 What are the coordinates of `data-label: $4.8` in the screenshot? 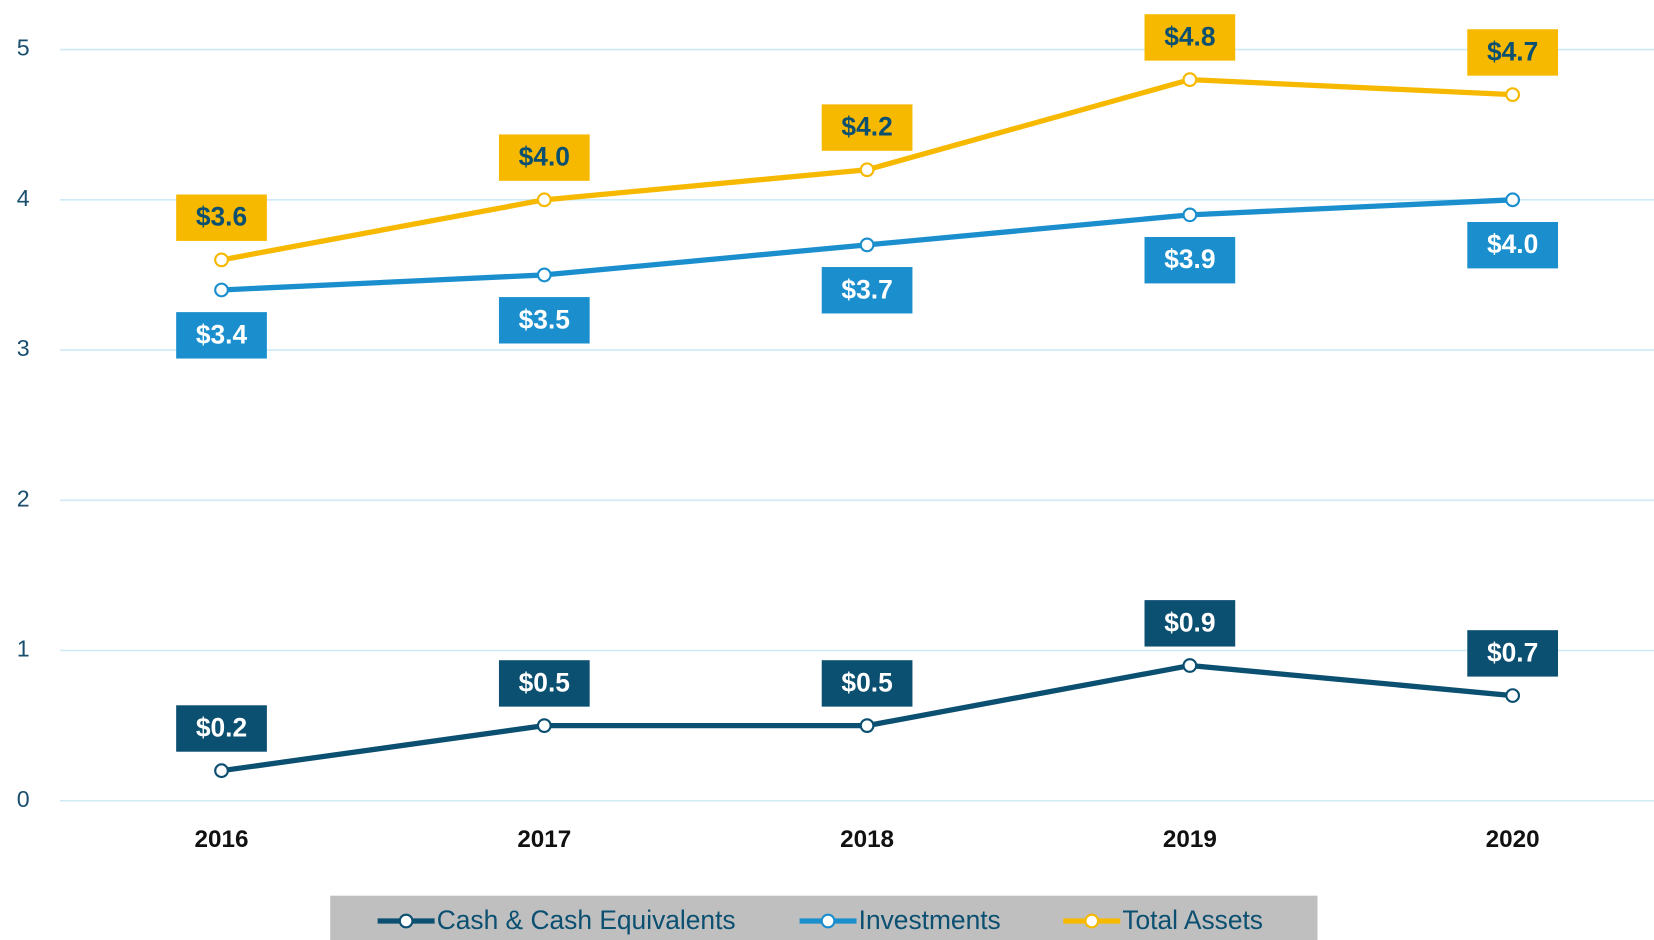 It's located at (1189, 36).